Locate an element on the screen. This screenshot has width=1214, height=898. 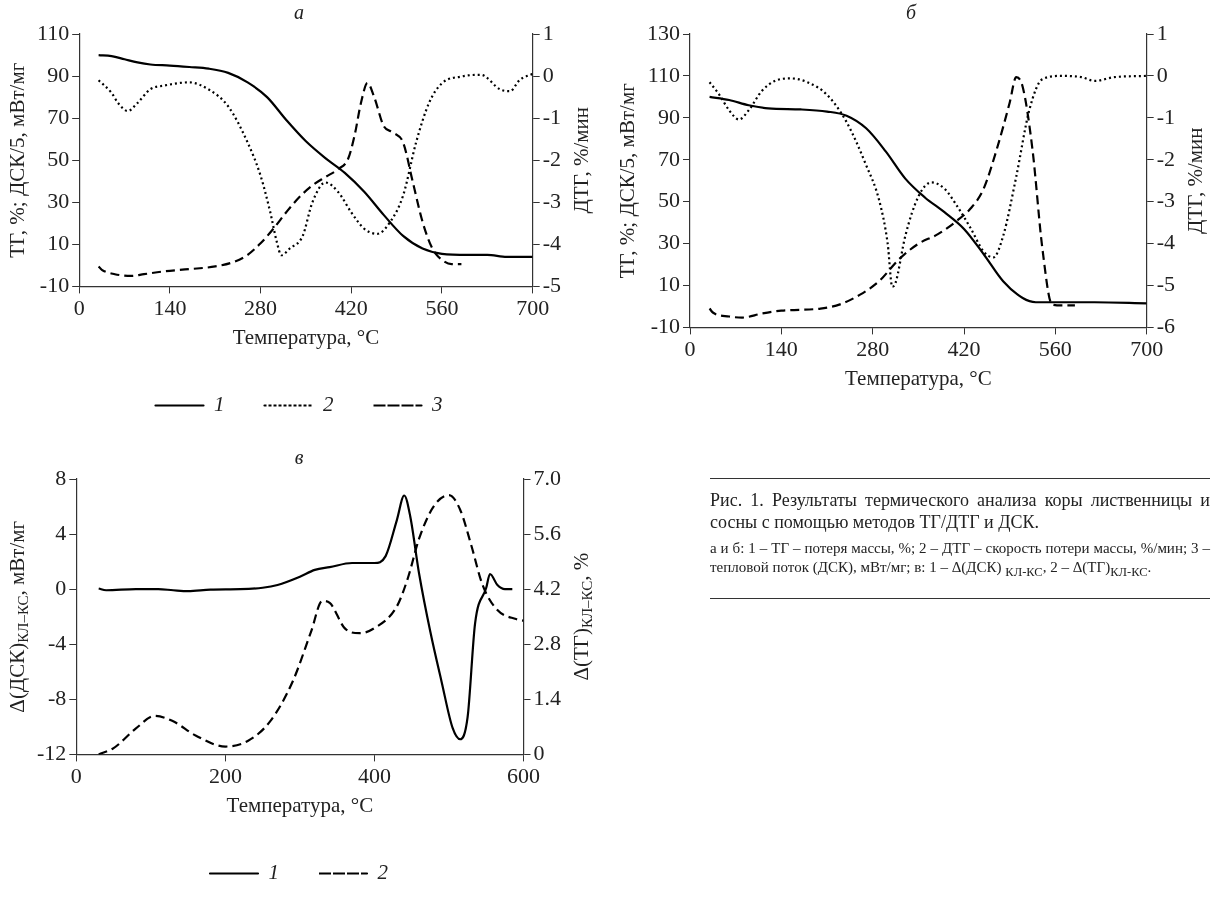
y-tick-label: -8 is located at coordinates (57, 698).